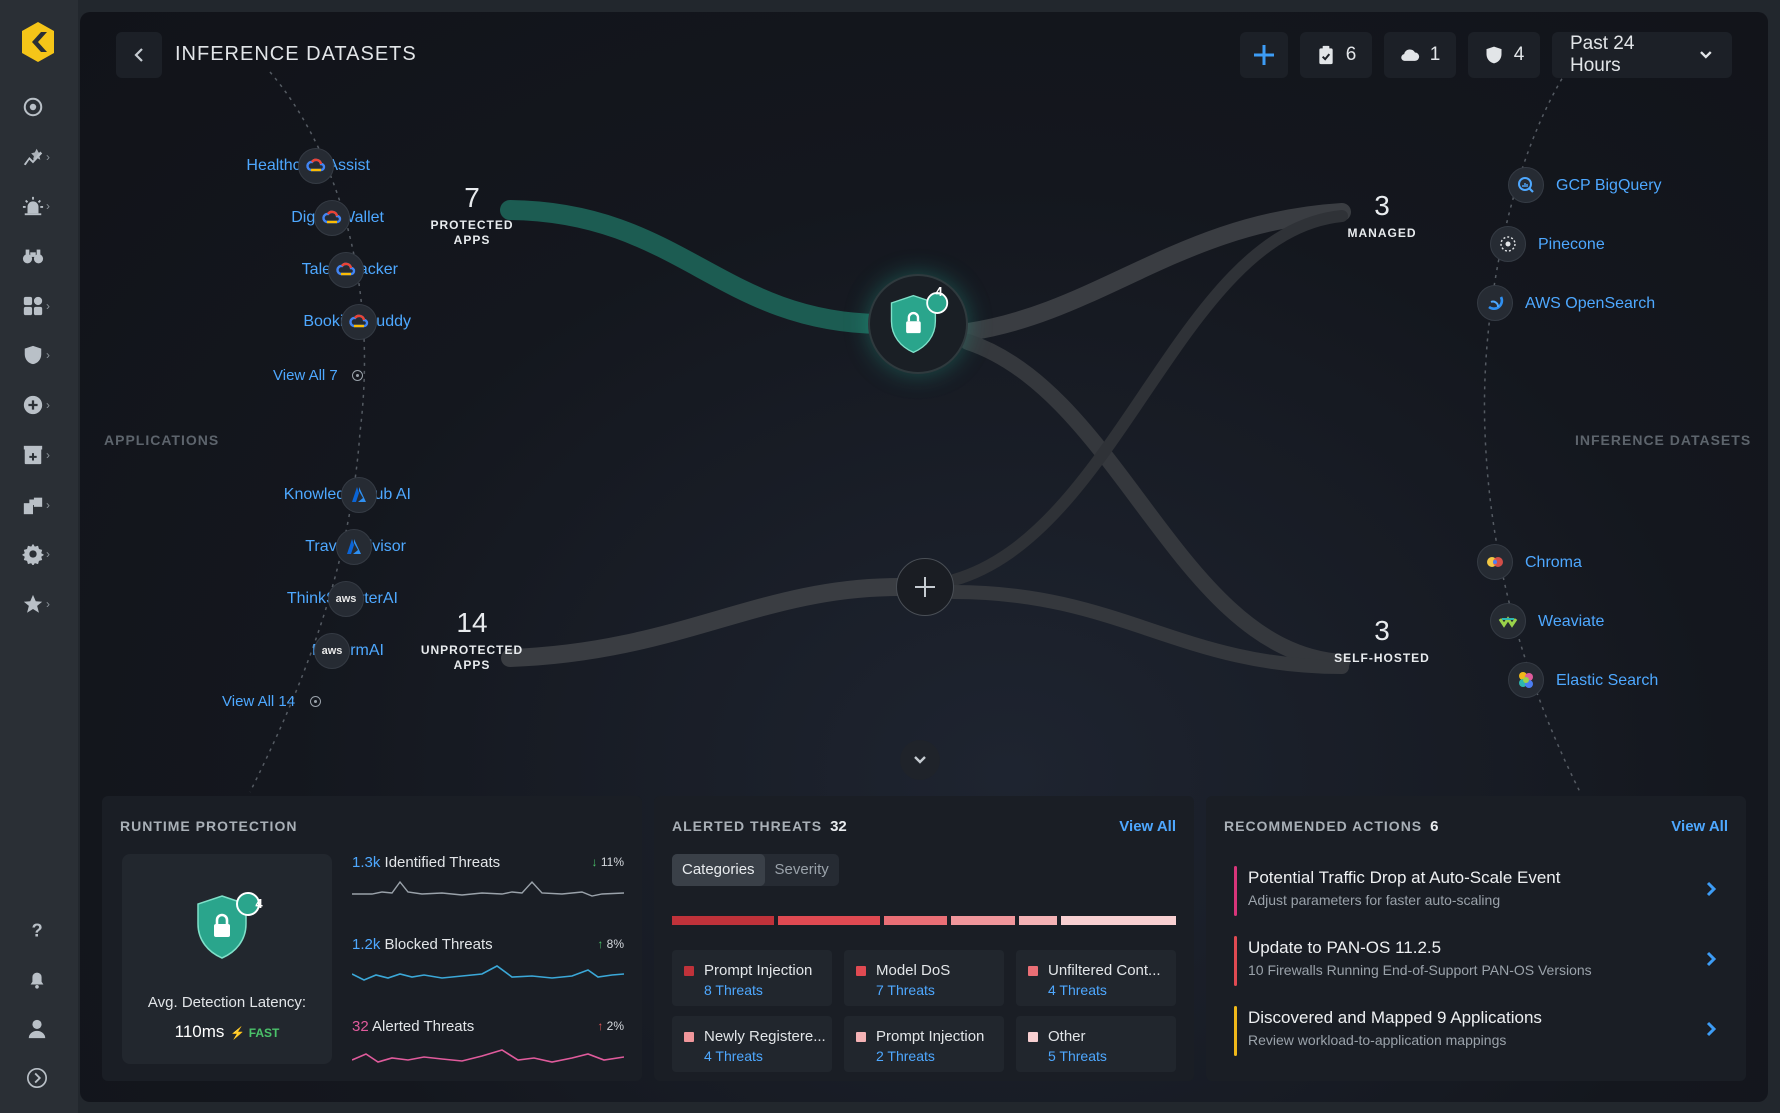 This screenshot has width=1780, height=1113. What do you see at coordinates (48, 1029) in the screenshot?
I see `nav-profile` at bounding box center [48, 1029].